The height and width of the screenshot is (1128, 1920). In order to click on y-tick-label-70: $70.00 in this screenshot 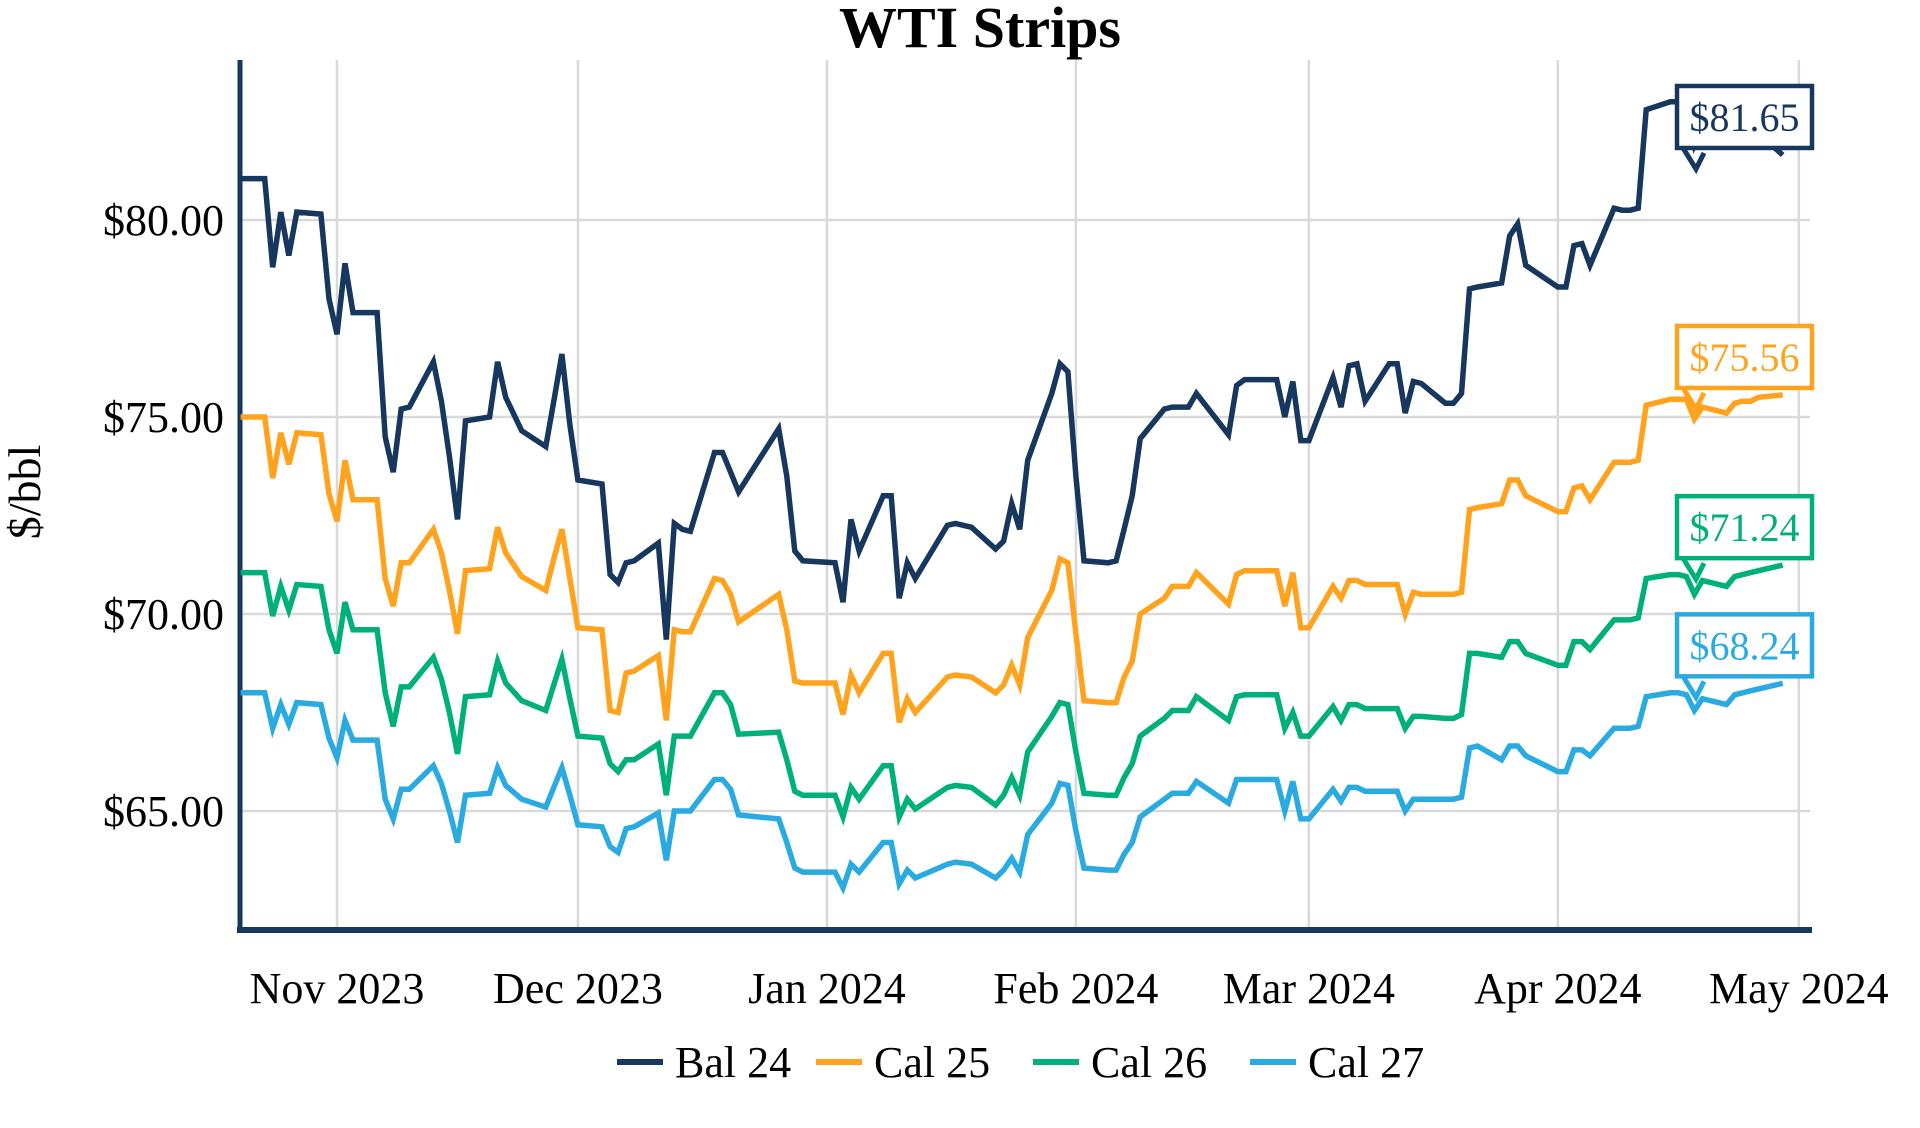, I will do `click(163, 614)`.